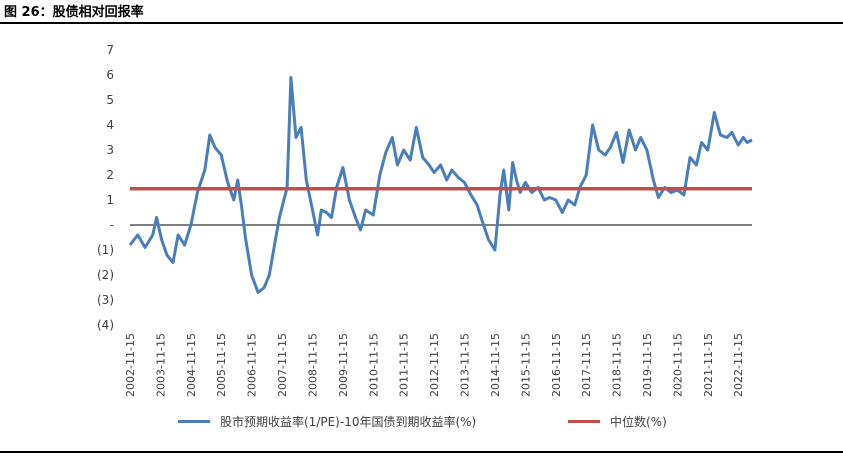 The image size is (843, 456). Describe the element at coordinates (708, 365) in the screenshot. I see `x-tick-label: 2021-11-15` at that location.